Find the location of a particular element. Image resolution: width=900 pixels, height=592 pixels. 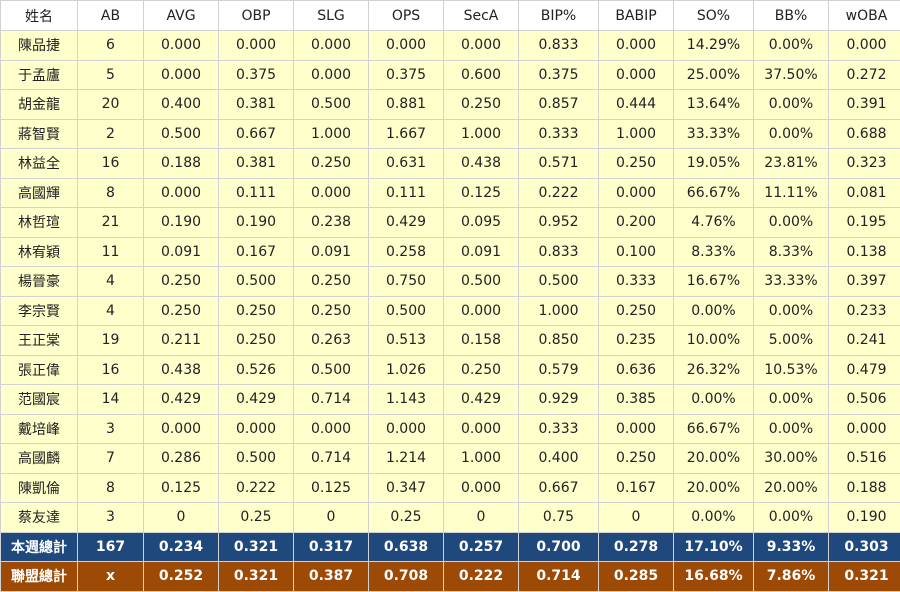

bip-pct-cell: 0.929 is located at coordinates (558, 399).